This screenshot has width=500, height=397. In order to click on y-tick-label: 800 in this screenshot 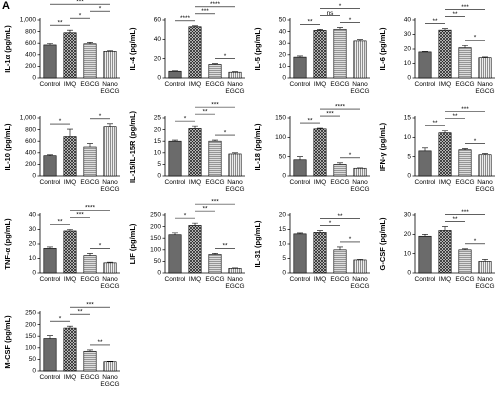, I will do `click(30, 31)`.